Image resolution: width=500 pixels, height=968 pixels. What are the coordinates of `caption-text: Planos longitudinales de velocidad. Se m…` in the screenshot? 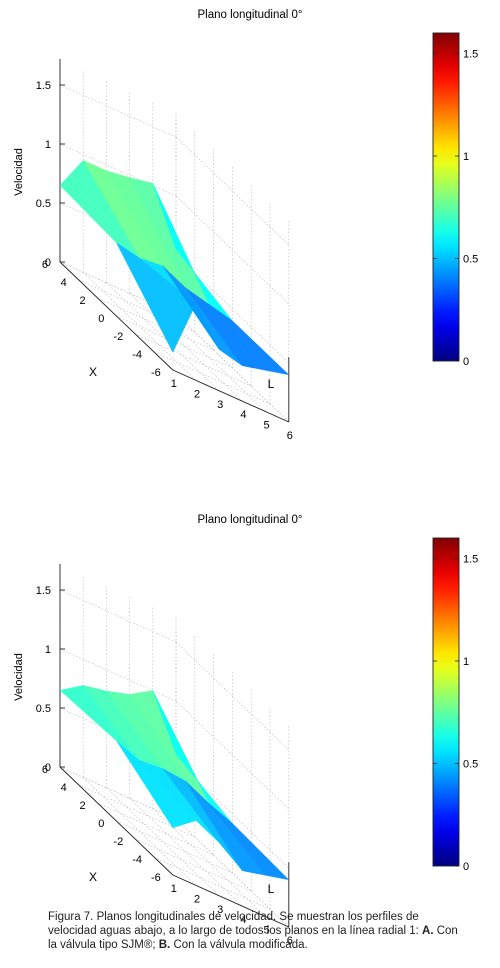 It's located at (235, 924).